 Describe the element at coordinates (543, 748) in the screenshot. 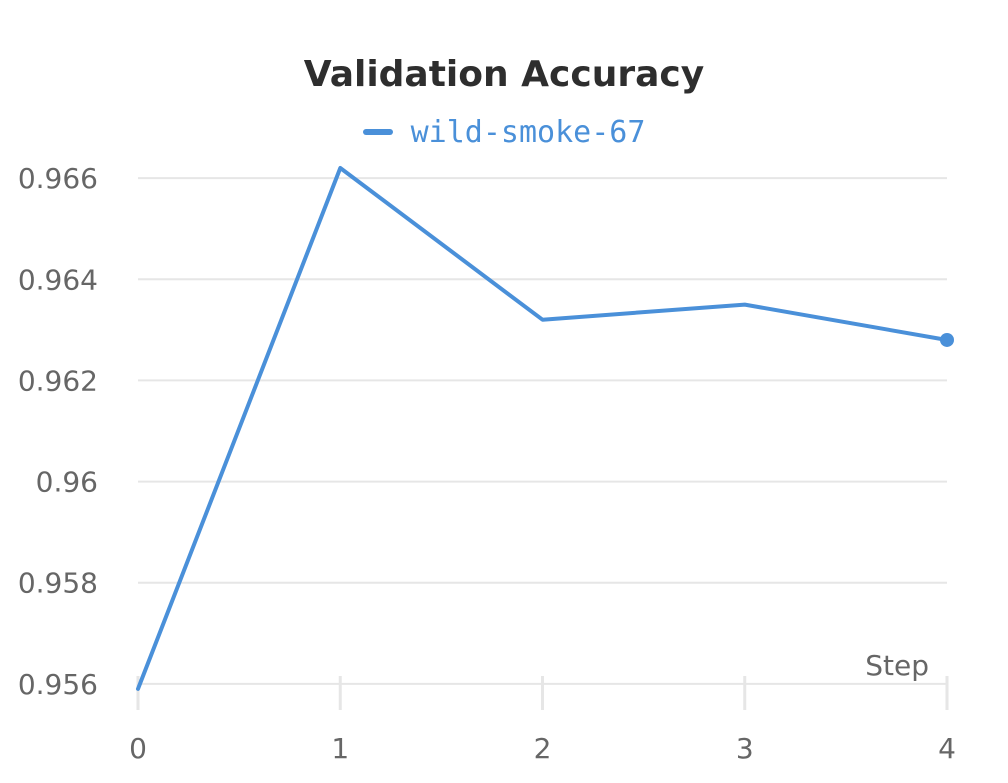

I see `x-tick-label: 2` at that location.